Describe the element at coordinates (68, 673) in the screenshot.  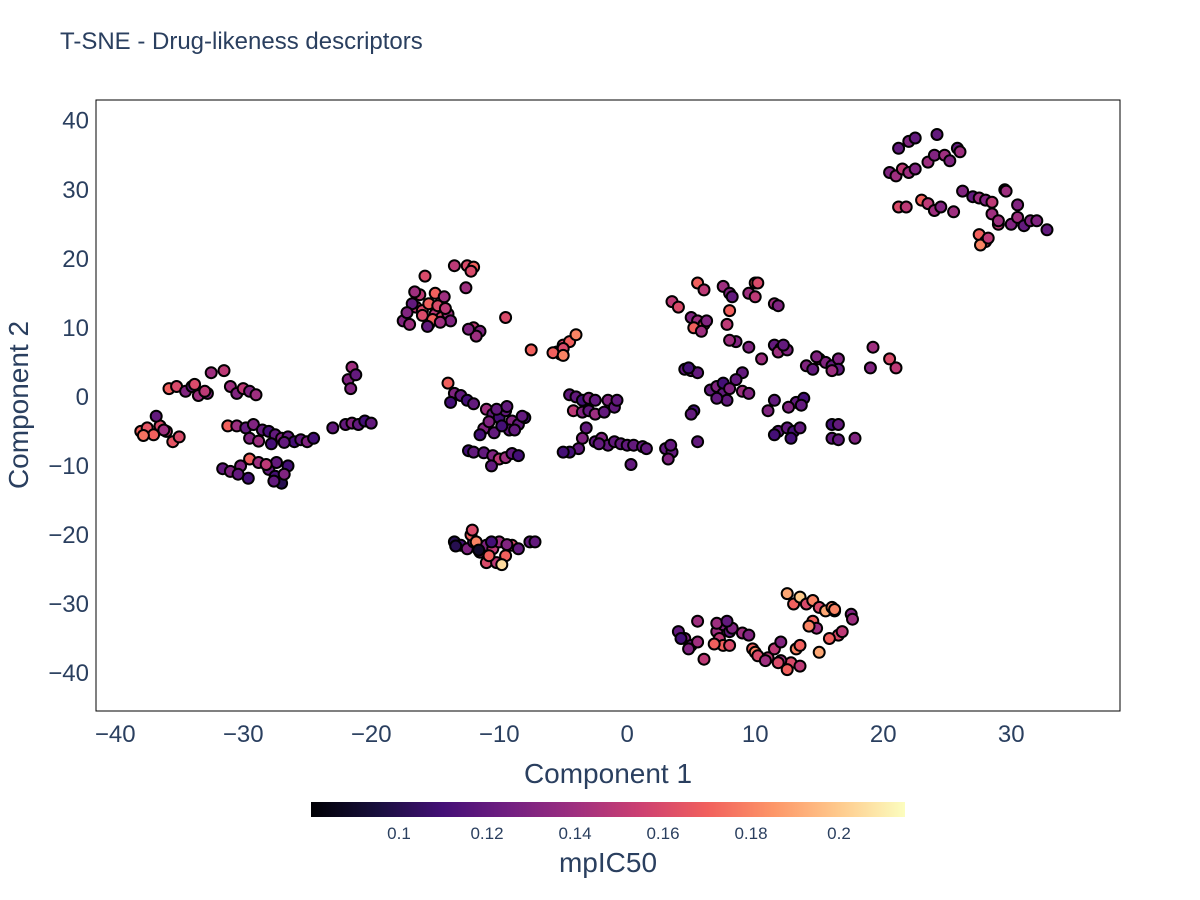
I see `y-tick-label: −40` at that location.